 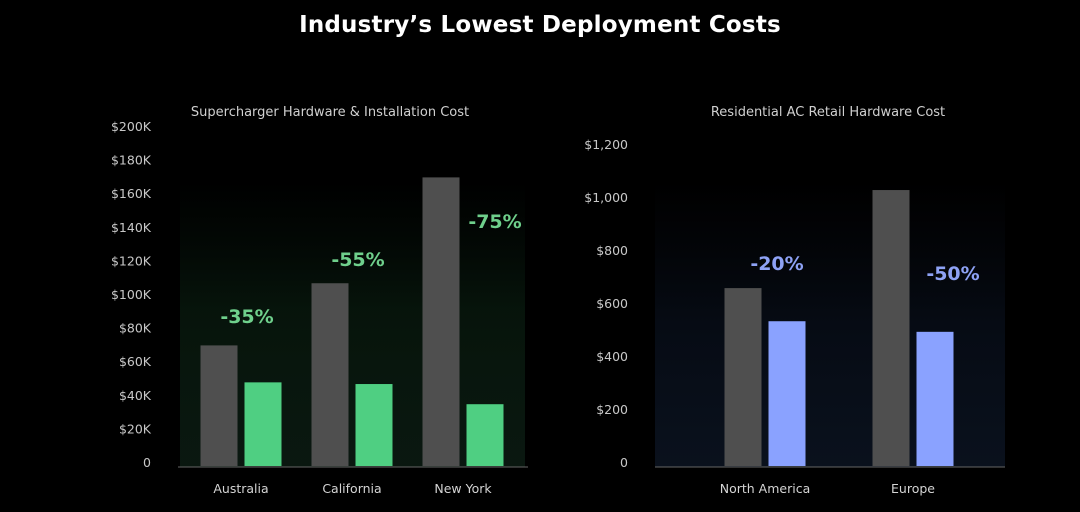 What do you see at coordinates (913, 488) in the screenshot?
I see `category-label: Europe` at bounding box center [913, 488].